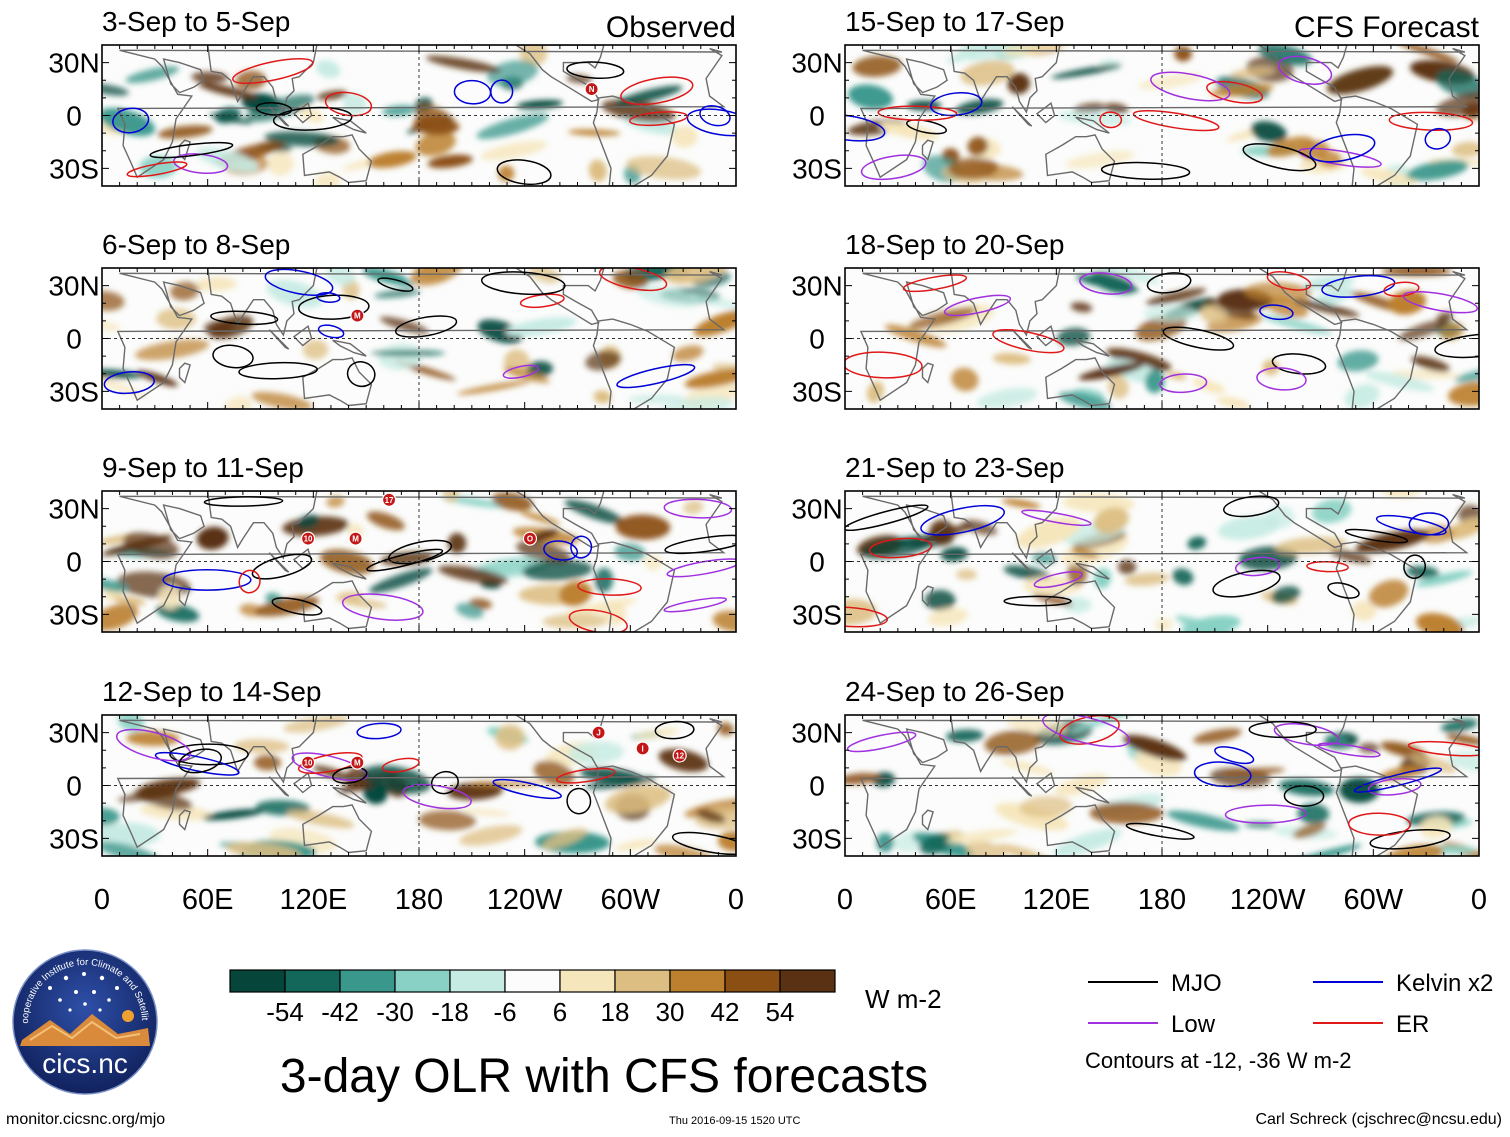 Image resolution: width=1510 pixels, height=1137 pixels. What do you see at coordinates (1440, 302) in the screenshot?
I see `low-contour` at bounding box center [1440, 302].